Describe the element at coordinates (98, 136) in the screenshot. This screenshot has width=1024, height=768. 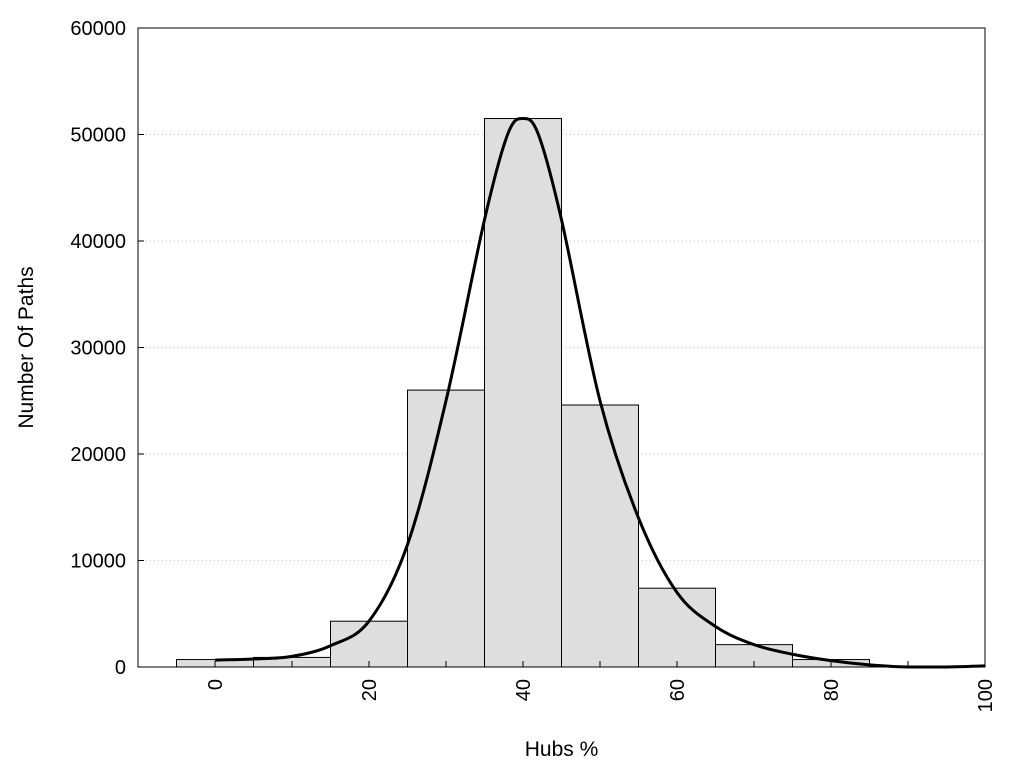
I see `y-tick-label: 50000` at that location.